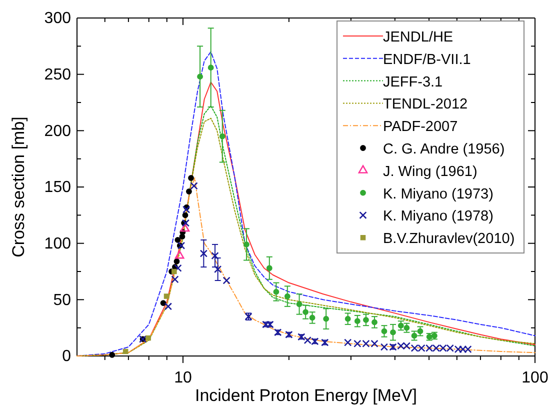  I want to click on y-tick-label: 100, so click(58, 243).